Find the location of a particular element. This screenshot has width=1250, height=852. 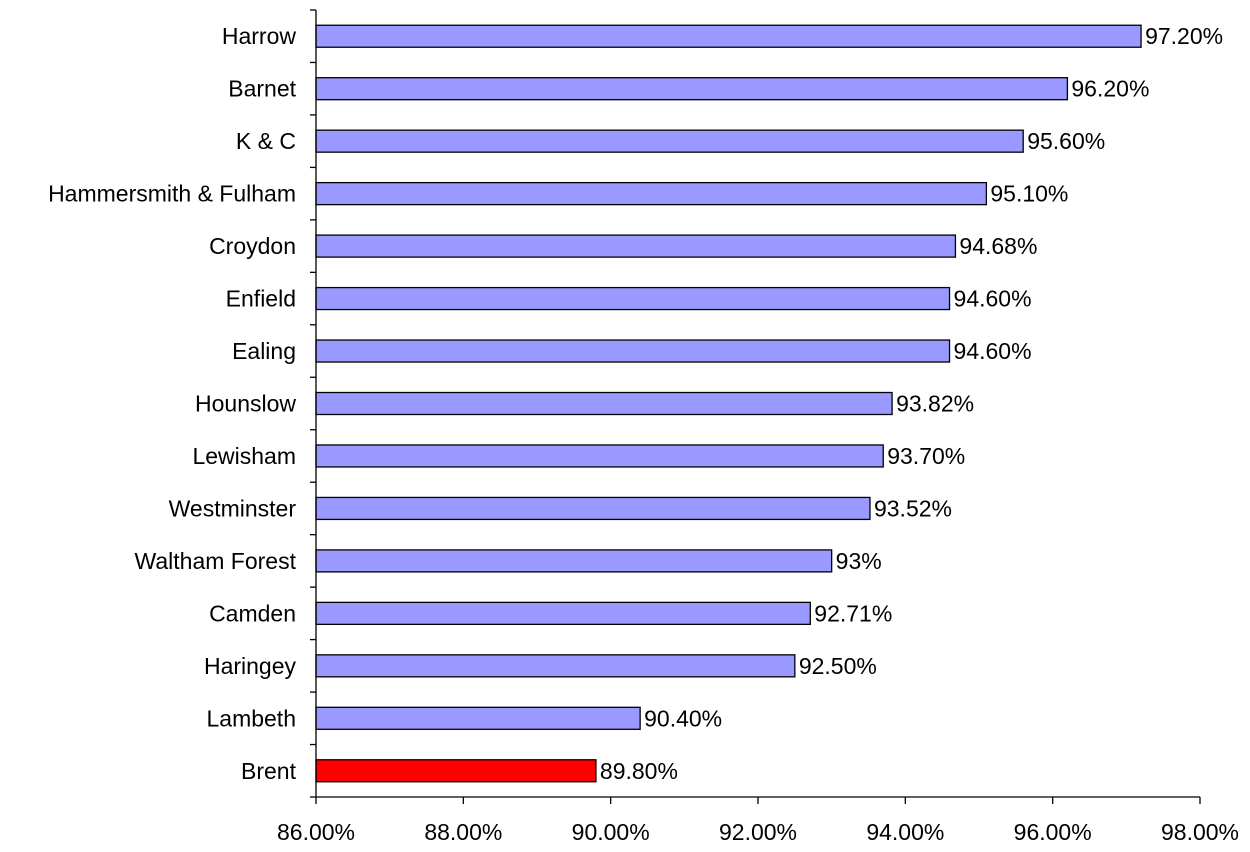

data-label-lambeth: 90.40% is located at coordinates (683, 718).